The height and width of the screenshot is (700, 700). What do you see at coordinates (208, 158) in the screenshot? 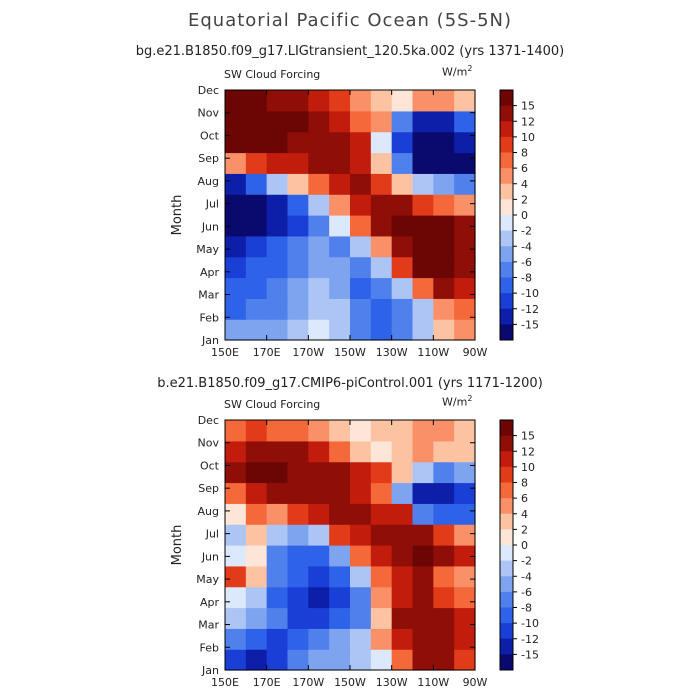
I see `y-tick-label: Sep` at bounding box center [208, 158].